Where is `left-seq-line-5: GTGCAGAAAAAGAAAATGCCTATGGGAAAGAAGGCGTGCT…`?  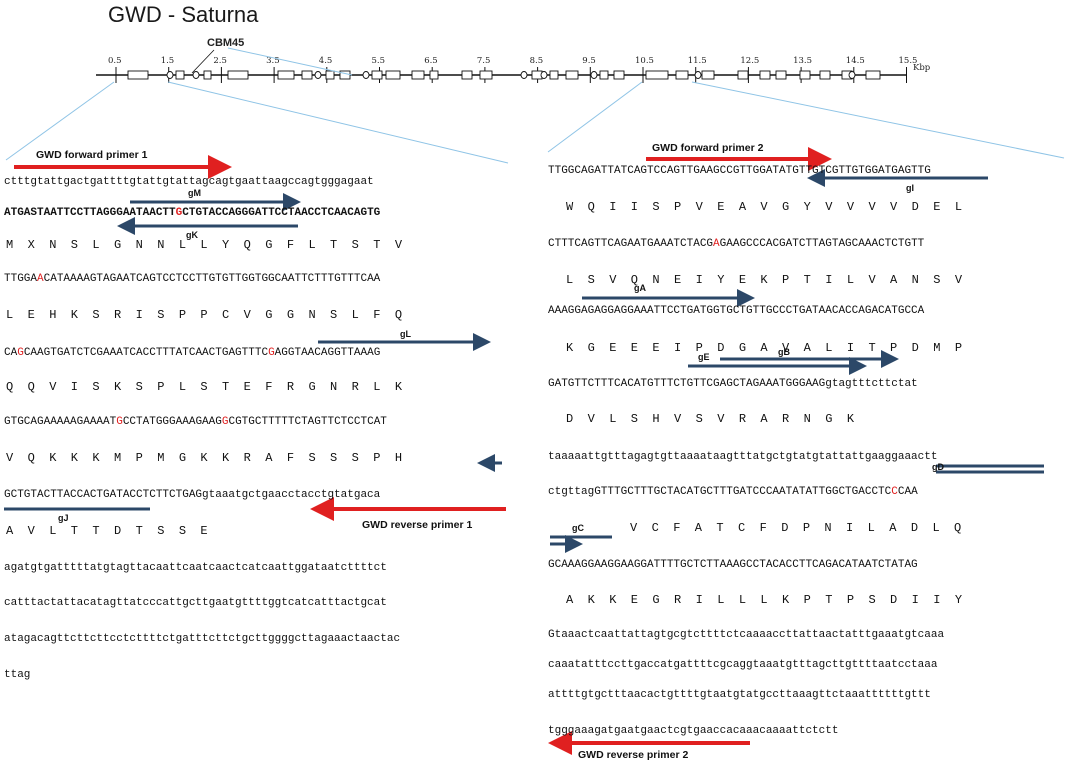
left-seq-line-5: GTGCAGAAAAAGAAAATGCCTATGGGAAAGAAGGCGTGCT… is located at coordinates (195, 422).